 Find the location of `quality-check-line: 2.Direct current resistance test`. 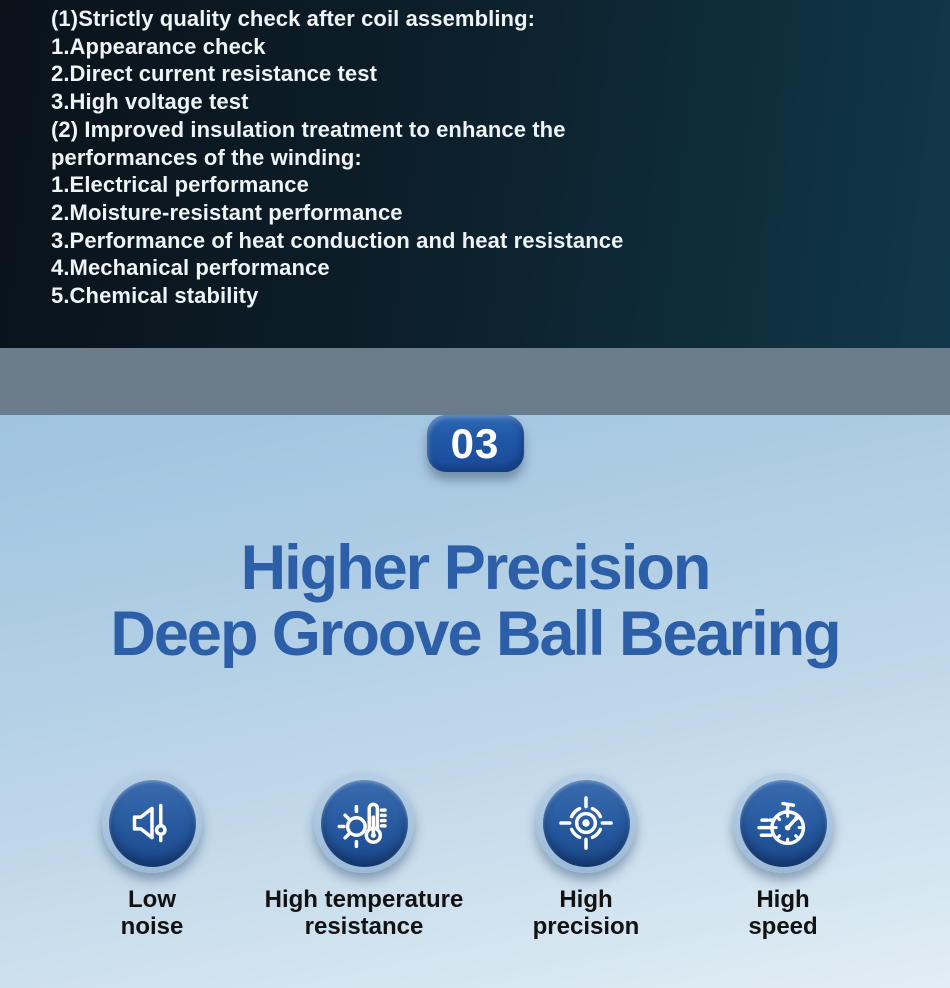

quality-check-line: 2.Direct current resistance test is located at coordinates (214, 74).